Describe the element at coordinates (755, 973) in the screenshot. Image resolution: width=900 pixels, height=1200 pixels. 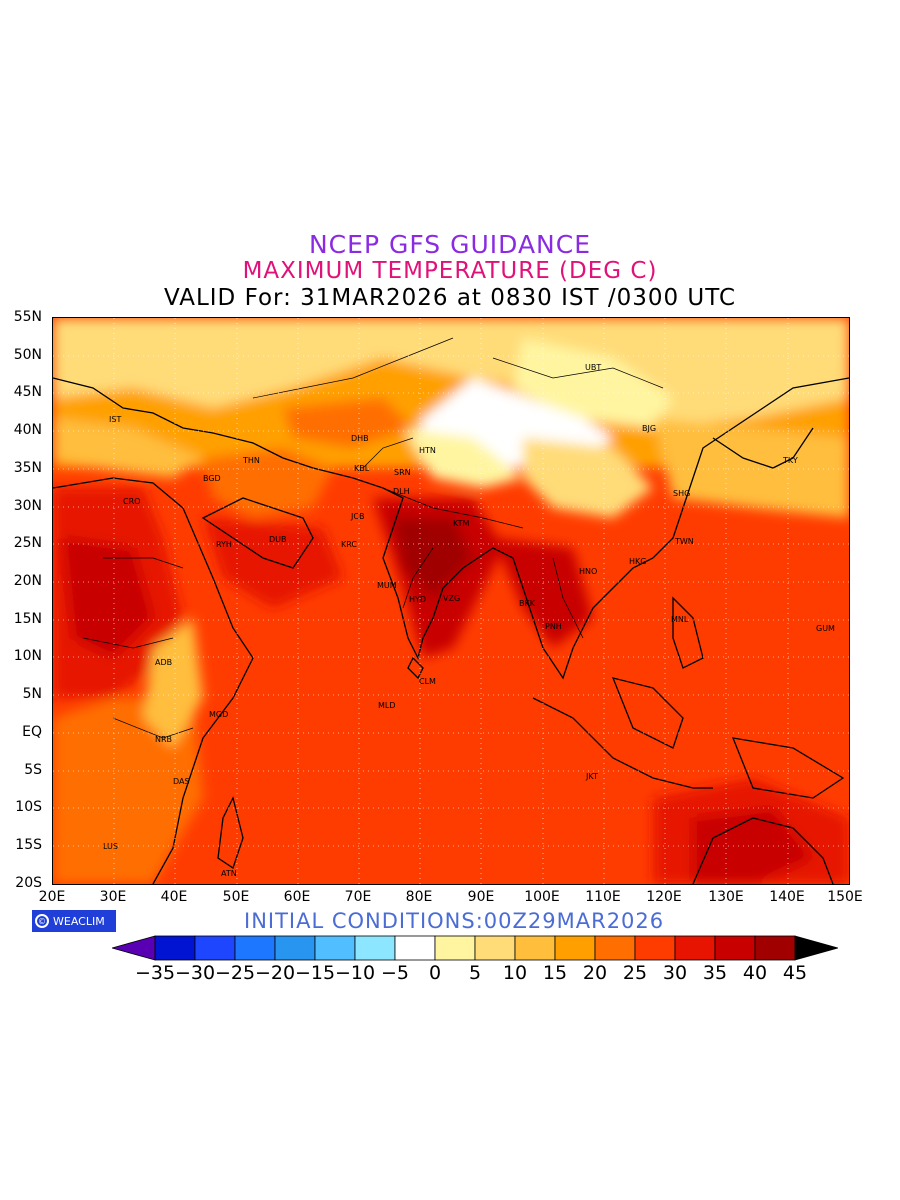
I see `color-bar-tick-label: 40` at that location.